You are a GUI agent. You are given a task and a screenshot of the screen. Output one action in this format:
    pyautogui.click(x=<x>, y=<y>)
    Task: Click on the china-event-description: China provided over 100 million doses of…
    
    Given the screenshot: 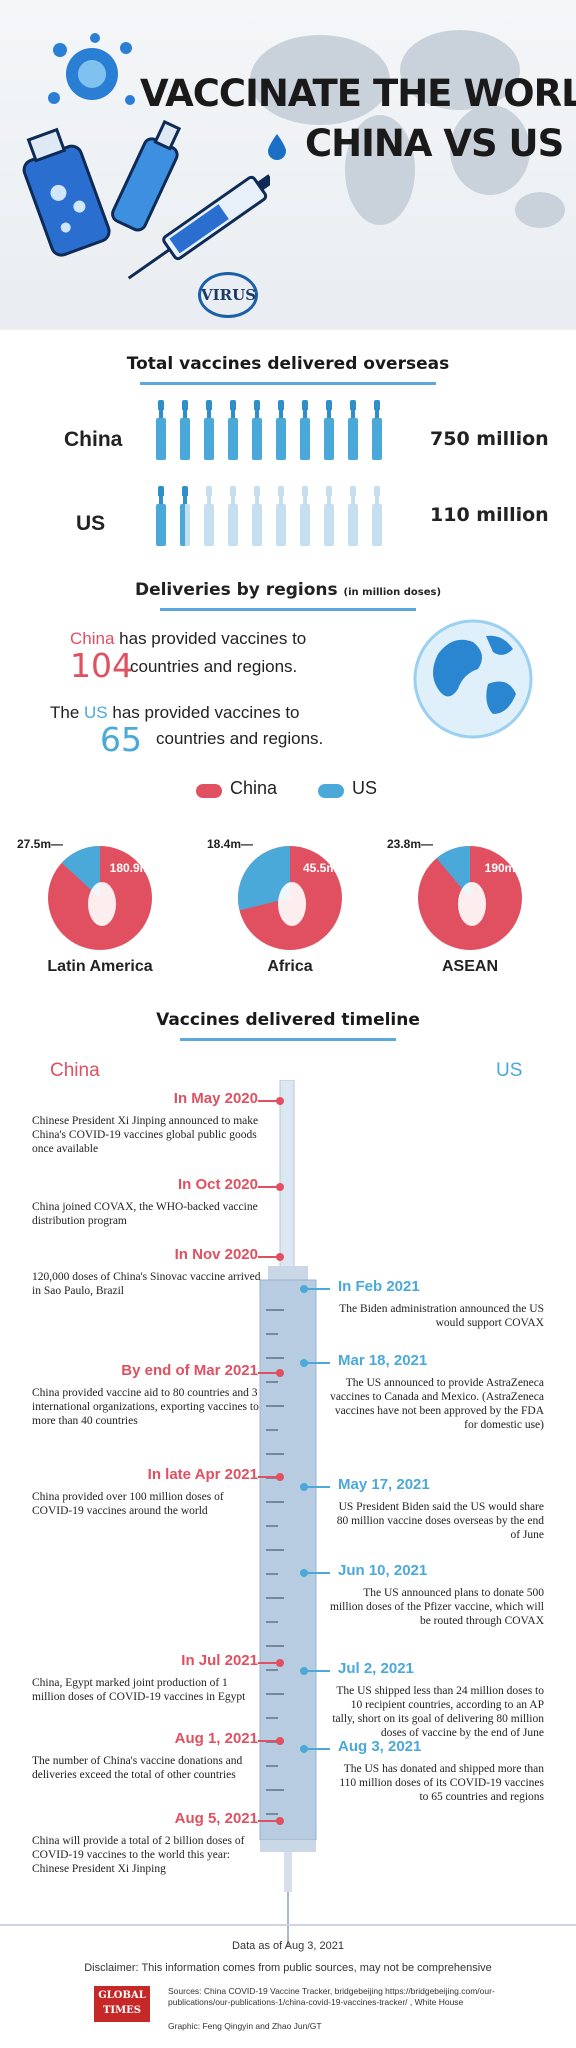 What is the action you would take?
    pyautogui.click(x=128, y=1504)
    